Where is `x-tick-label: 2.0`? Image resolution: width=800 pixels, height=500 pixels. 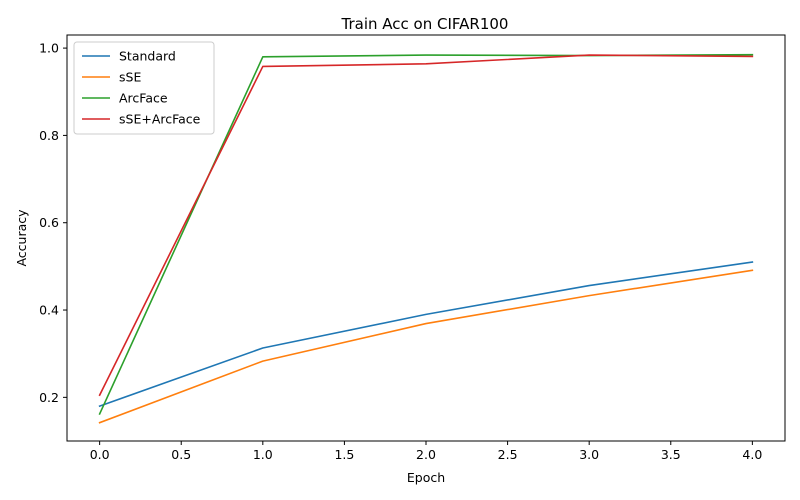
x-tick-label: 2.0 is located at coordinates (426, 454).